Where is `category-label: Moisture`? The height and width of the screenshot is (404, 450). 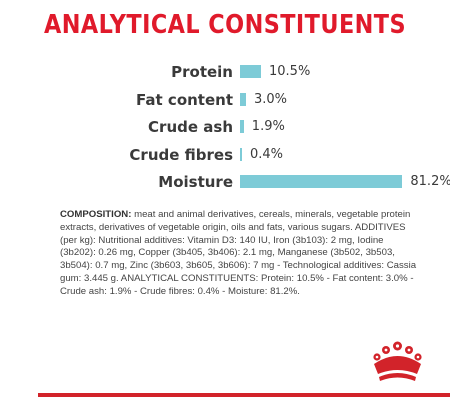
category-label: Moisture is located at coordinates (195, 182).